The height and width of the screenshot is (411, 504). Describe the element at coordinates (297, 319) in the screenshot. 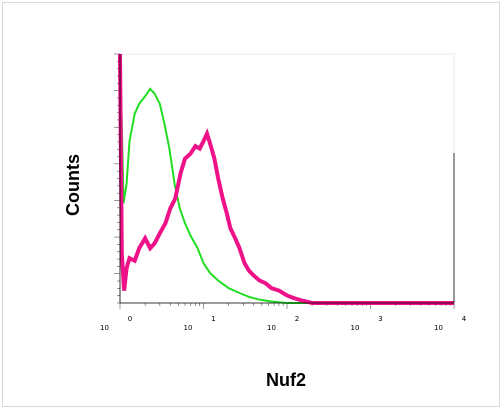

I see `x-tick-label-exponent: 2` at that location.